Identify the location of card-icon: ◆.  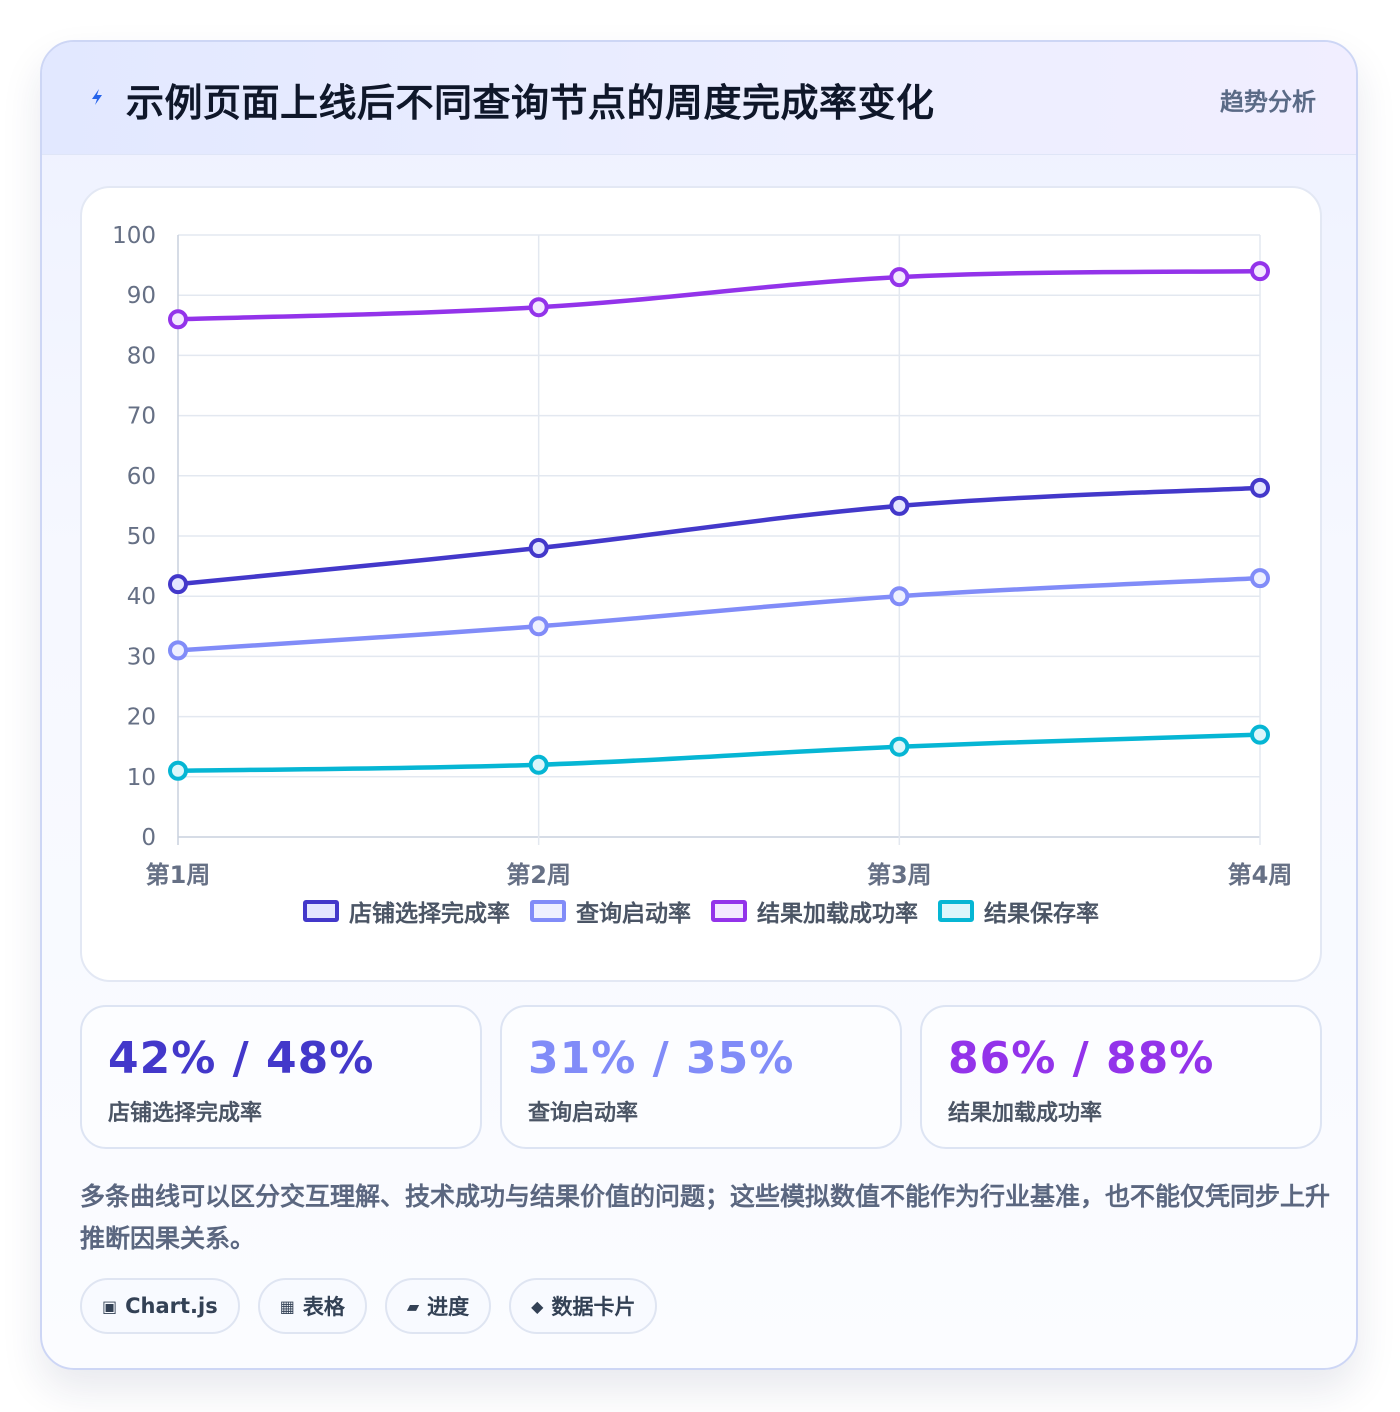
(537, 1306).